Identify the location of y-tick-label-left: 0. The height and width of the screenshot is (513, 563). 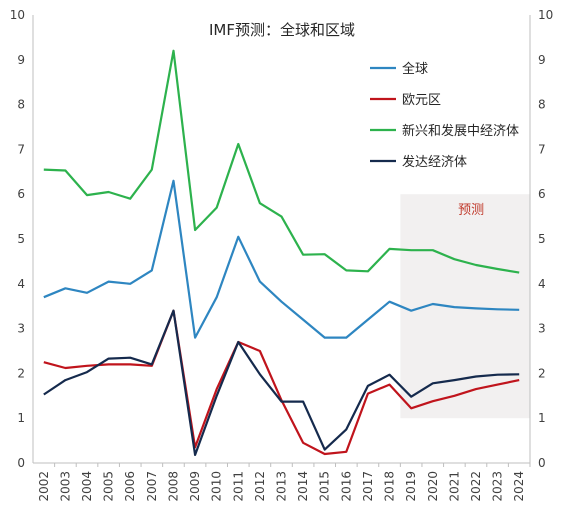
(21, 463).